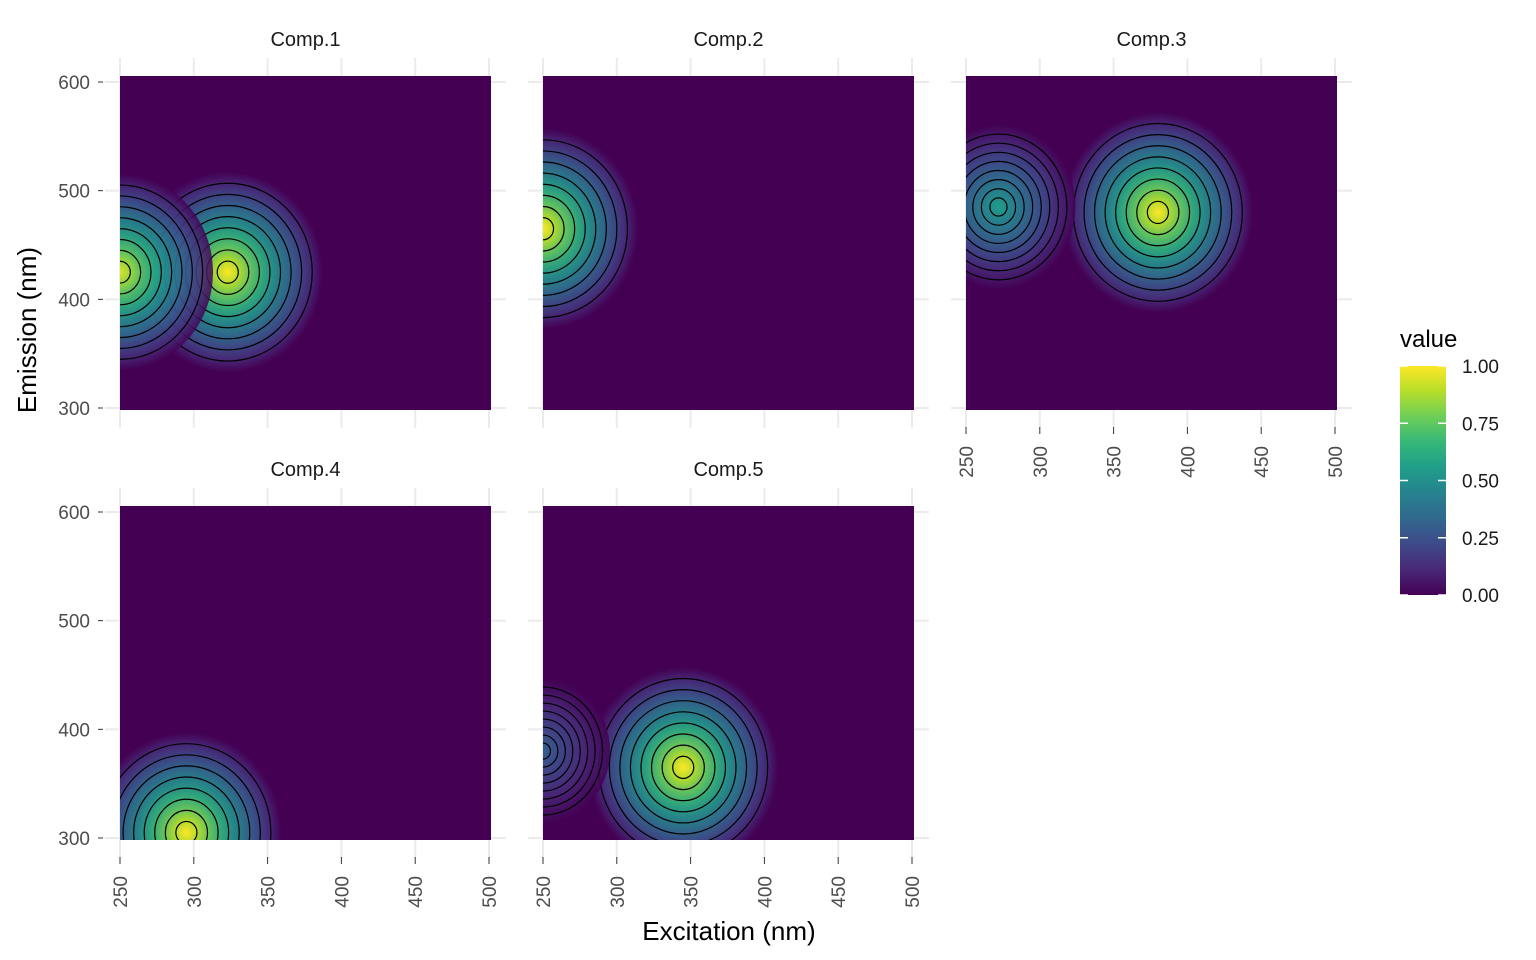  What do you see at coordinates (305, 40) in the screenshot?
I see `panel-title: Comp.1` at bounding box center [305, 40].